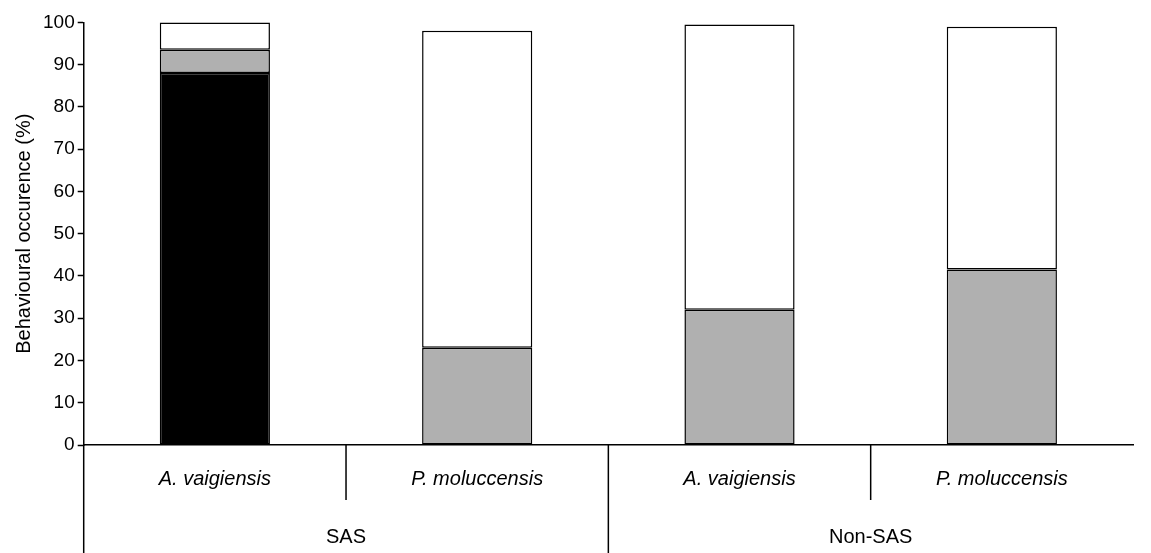 This screenshot has height=553, width=1151. Describe the element at coordinates (64, 232) in the screenshot. I see `y-tick-label: 50` at that location.